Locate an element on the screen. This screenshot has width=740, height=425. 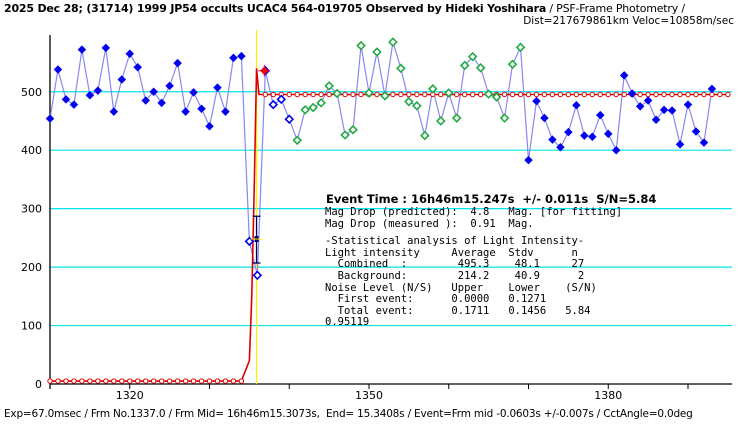
stats-line: Total event: 0.1711 0.1456 5.84 is located at coordinates (458, 310).